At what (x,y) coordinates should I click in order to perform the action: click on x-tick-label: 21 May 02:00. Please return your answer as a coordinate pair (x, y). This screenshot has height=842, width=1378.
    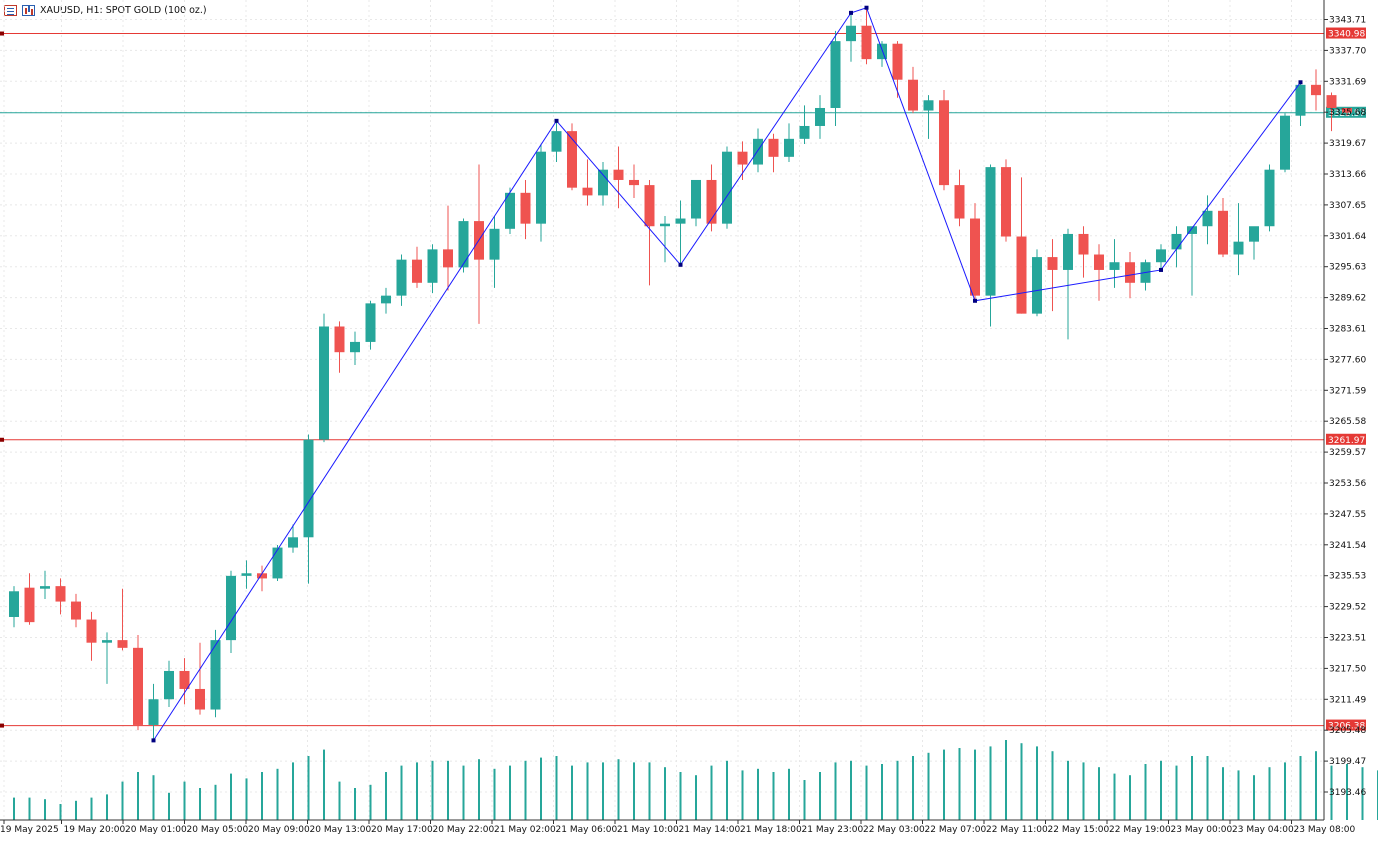
    Looking at the image, I should click on (525, 830).